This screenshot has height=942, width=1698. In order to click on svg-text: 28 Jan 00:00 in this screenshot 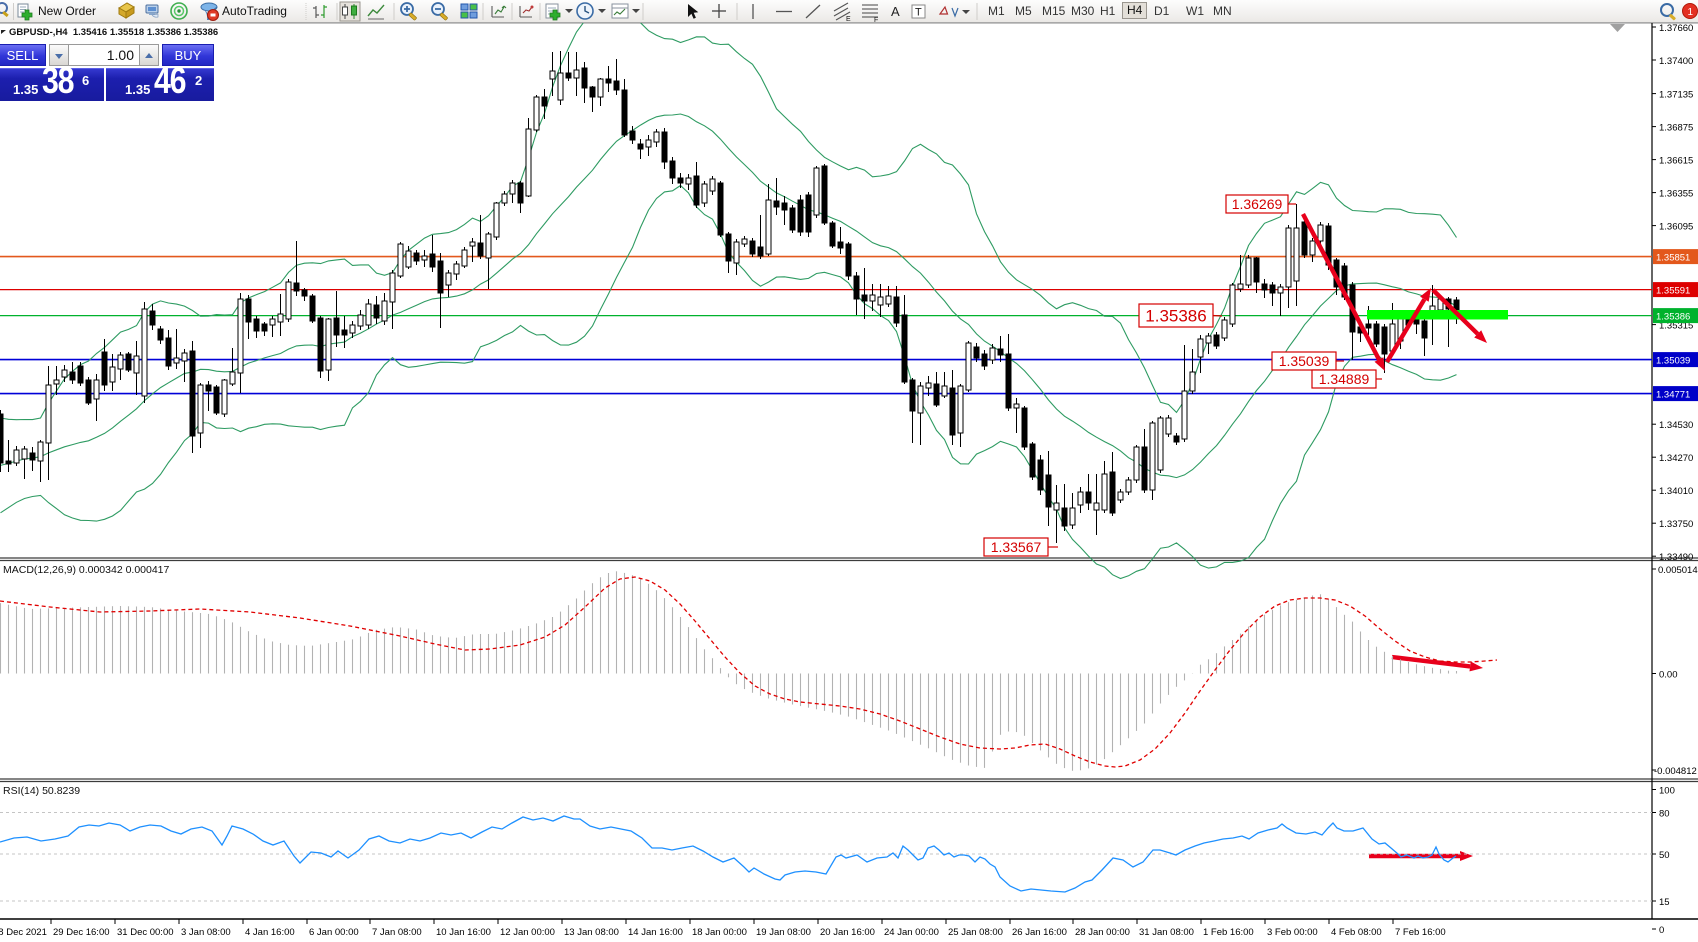, I will do `click(1102, 932)`.